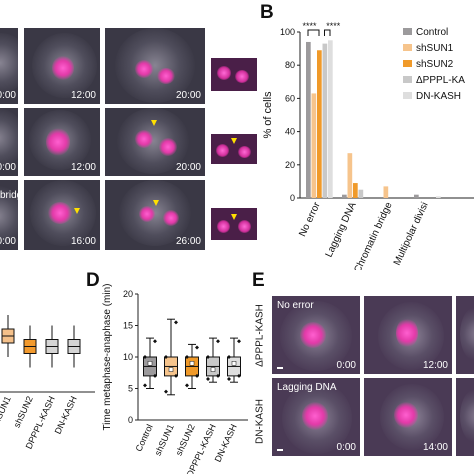  I want to click on row-label: bridge, so click(9, 195).